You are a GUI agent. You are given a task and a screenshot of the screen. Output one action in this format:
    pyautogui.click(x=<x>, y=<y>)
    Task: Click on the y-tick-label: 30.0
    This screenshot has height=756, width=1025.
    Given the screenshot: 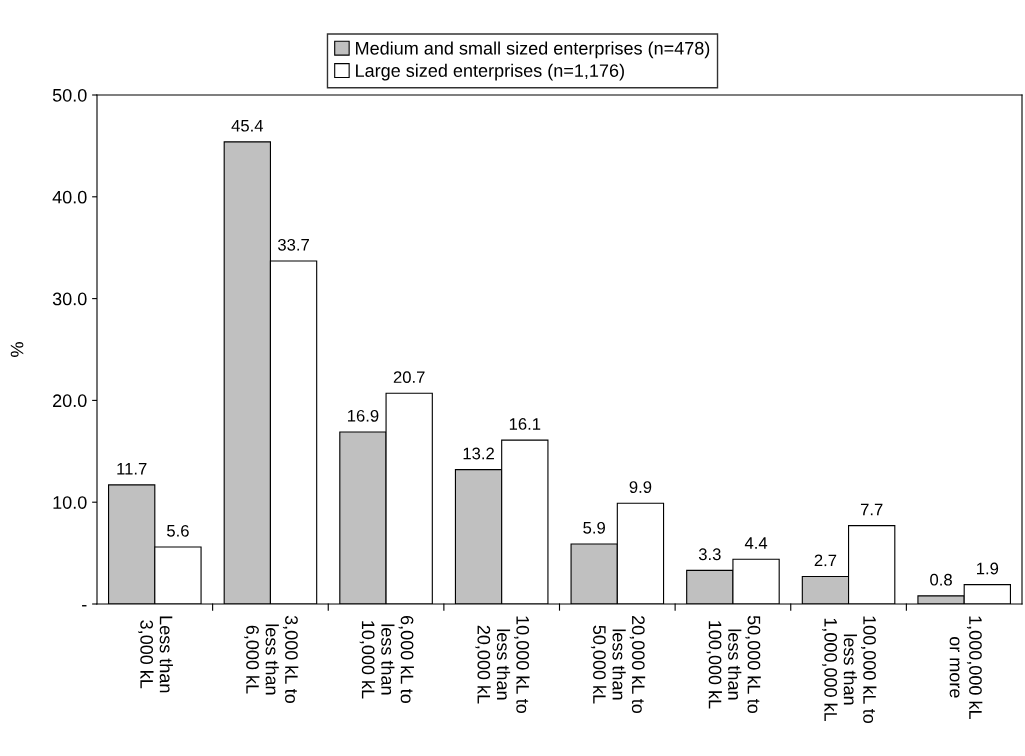 What is the action you would take?
    pyautogui.click(x=69, y=299)
    